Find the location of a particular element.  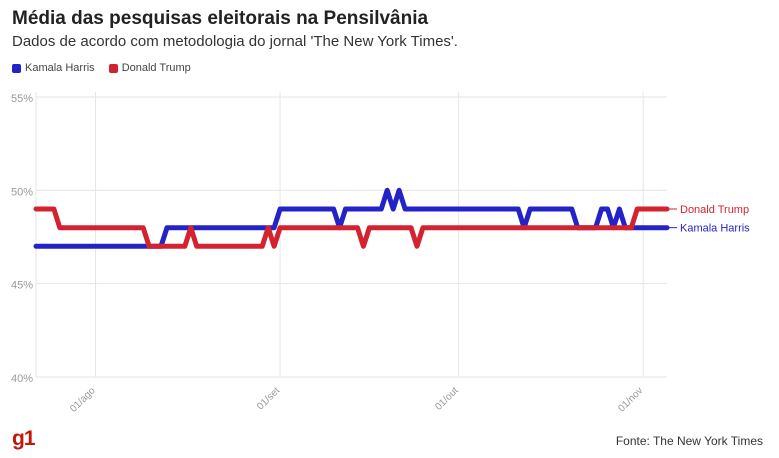

legend-swatch-harris is located at coordinates (16, 68).